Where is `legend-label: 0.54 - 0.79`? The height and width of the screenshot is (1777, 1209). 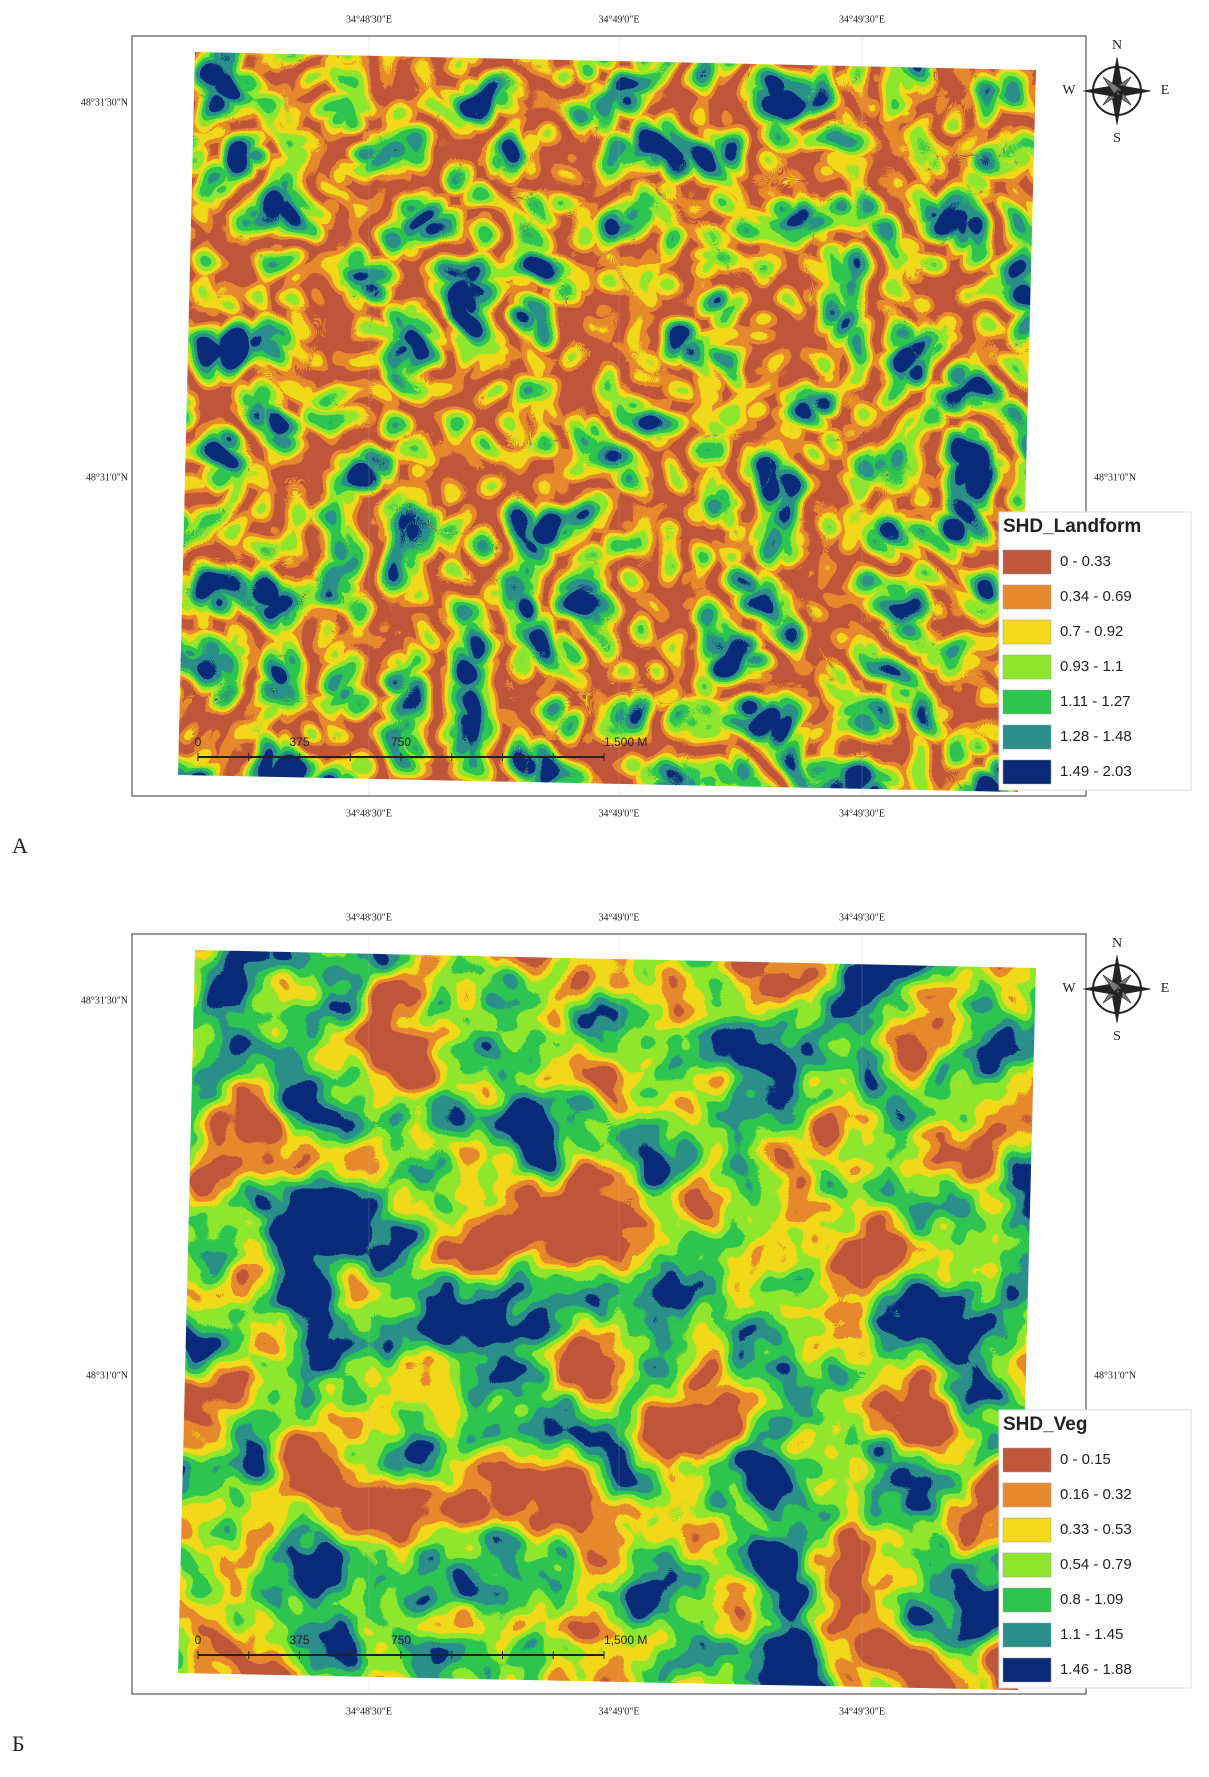
legend-label: 0.54 - 0.79 is located at coordinates (1096, 1564).